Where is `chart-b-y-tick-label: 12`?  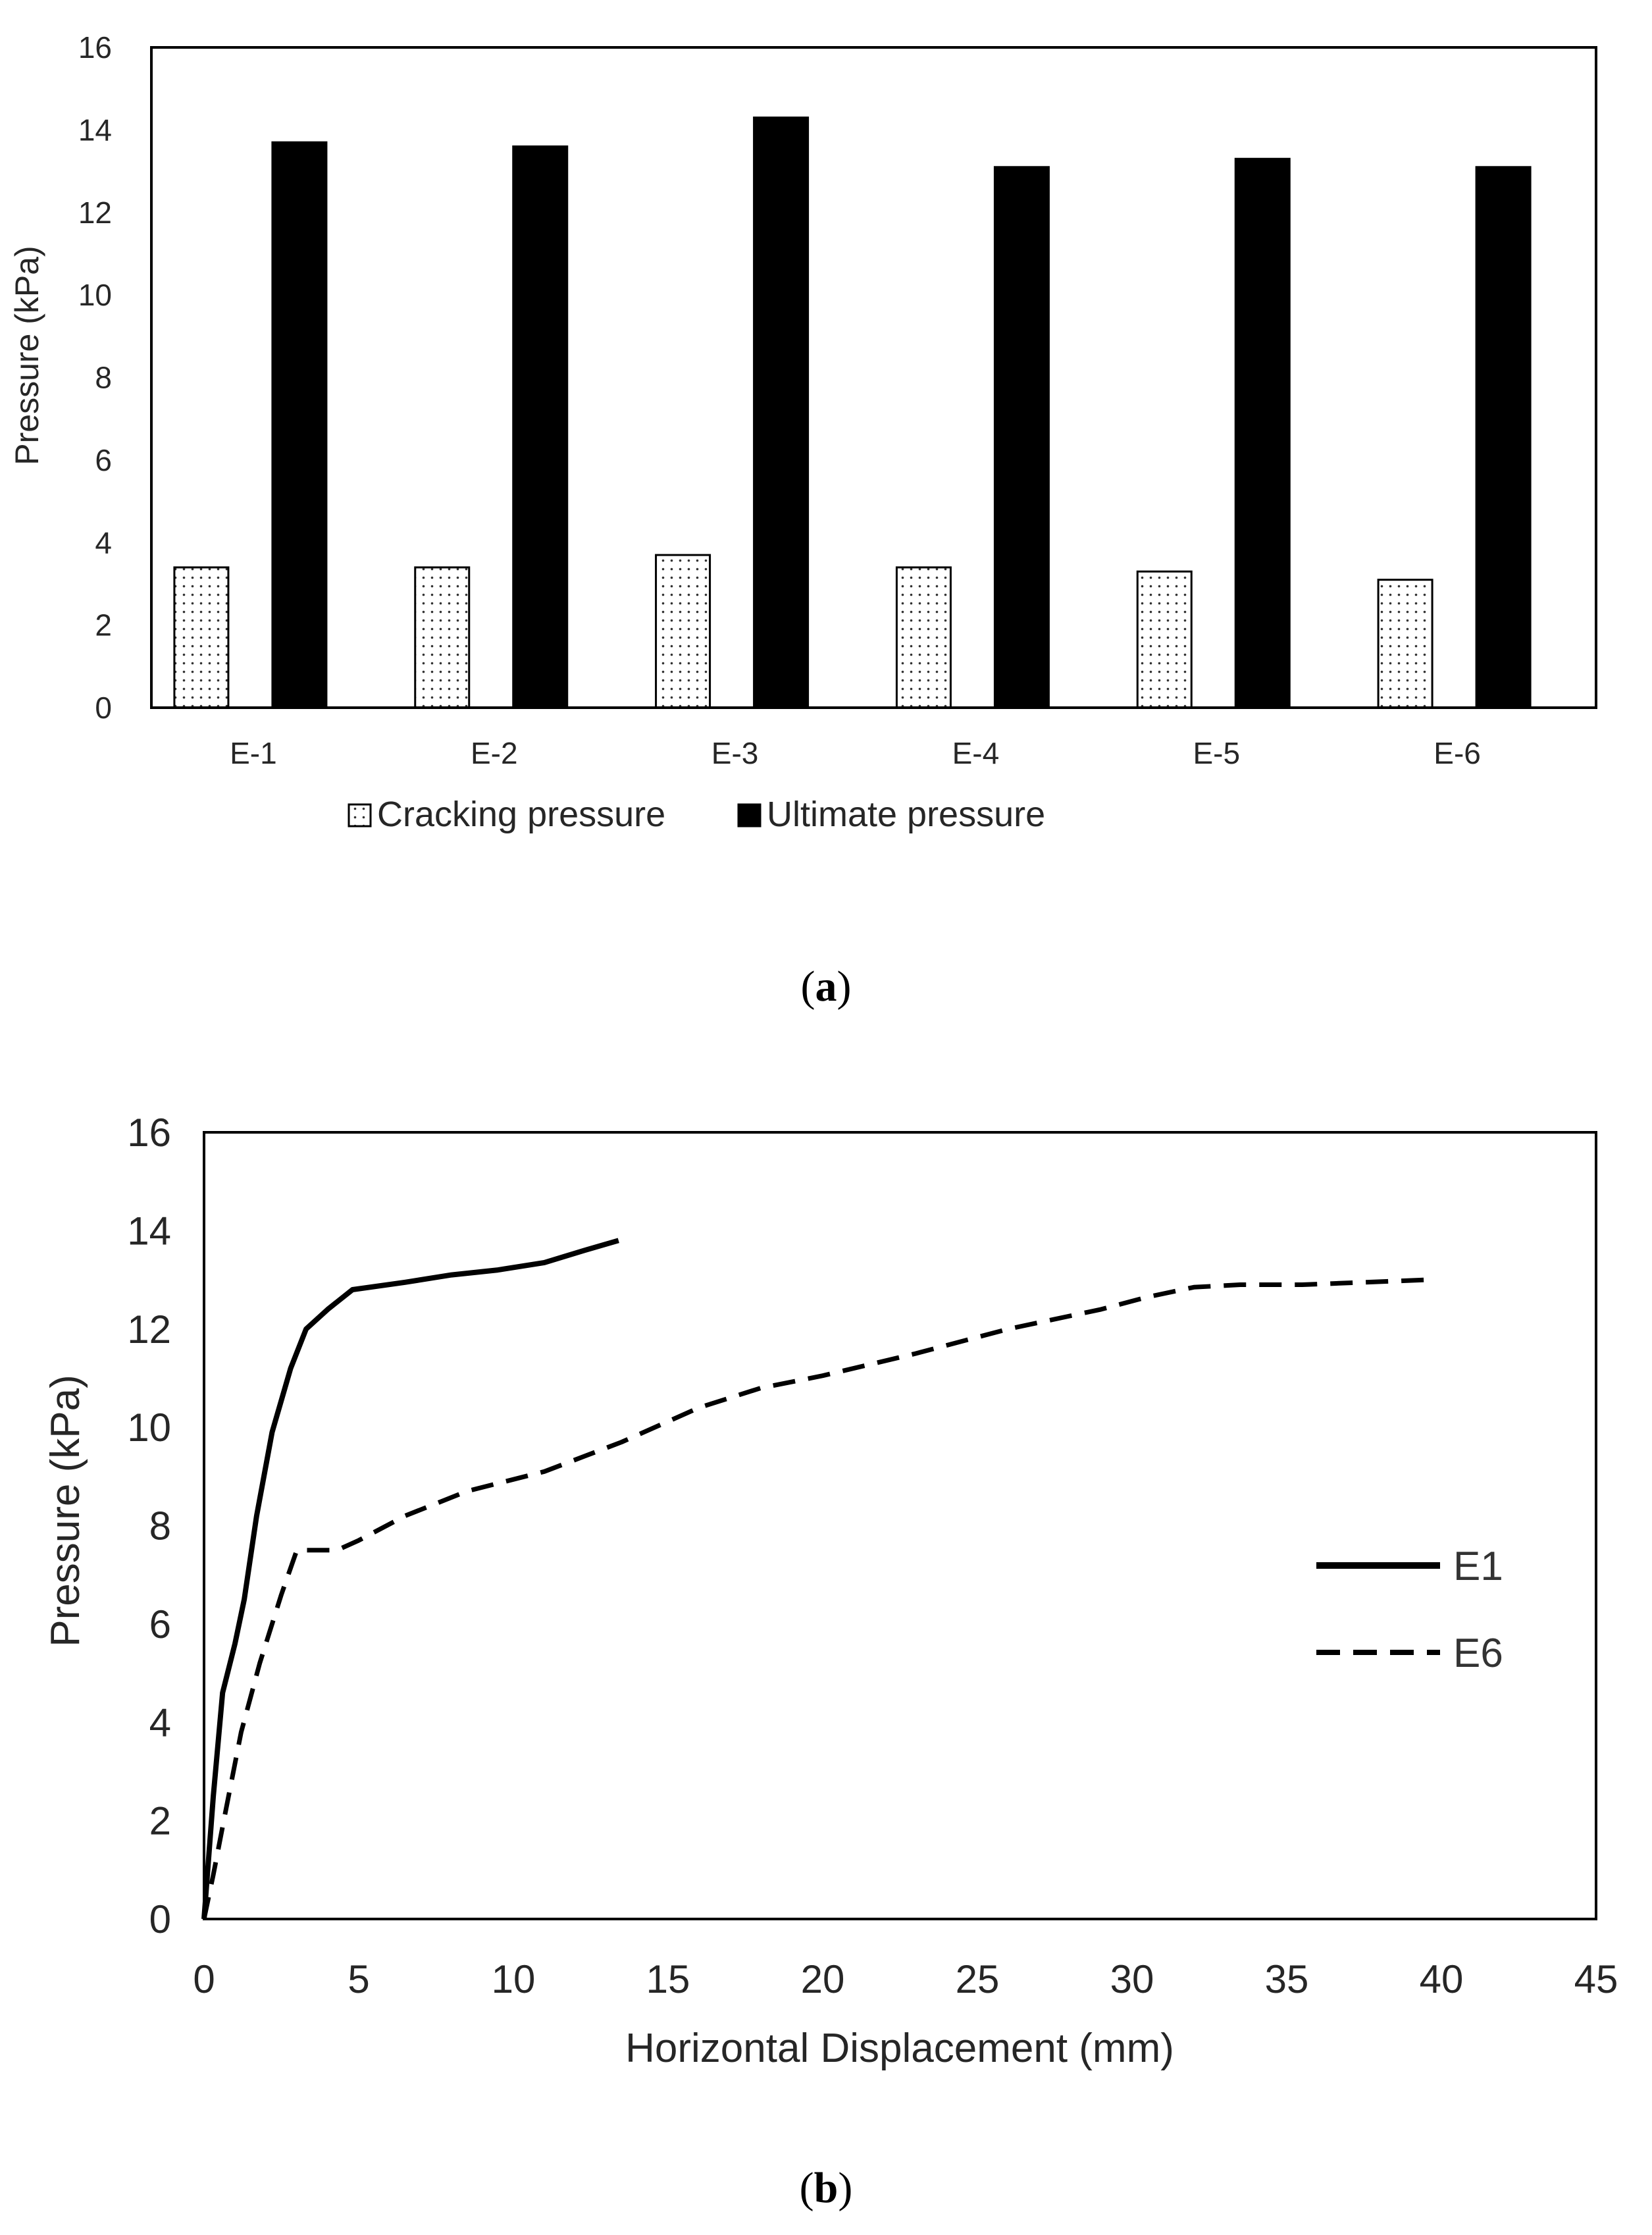
chart-b-y-tick-label: 12 is located at coordinates (149, 1329).